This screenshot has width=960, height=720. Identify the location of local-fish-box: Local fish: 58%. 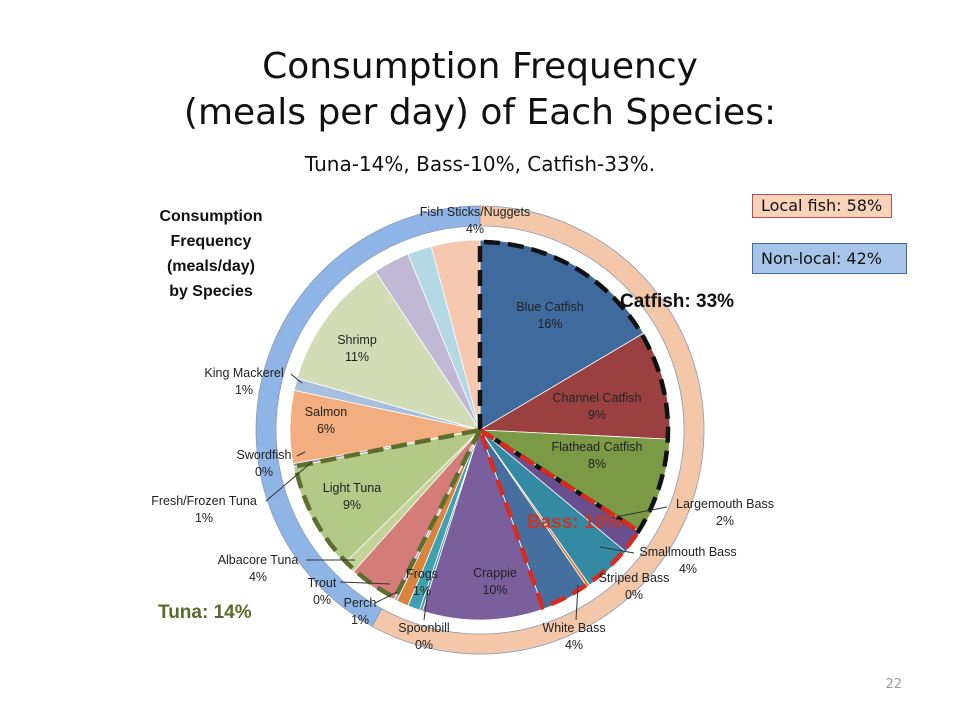
(822, 206).